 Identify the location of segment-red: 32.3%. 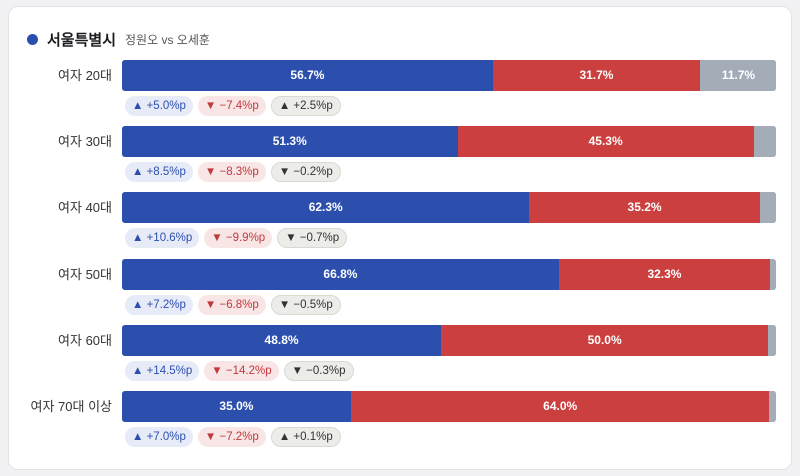
(664, 274).